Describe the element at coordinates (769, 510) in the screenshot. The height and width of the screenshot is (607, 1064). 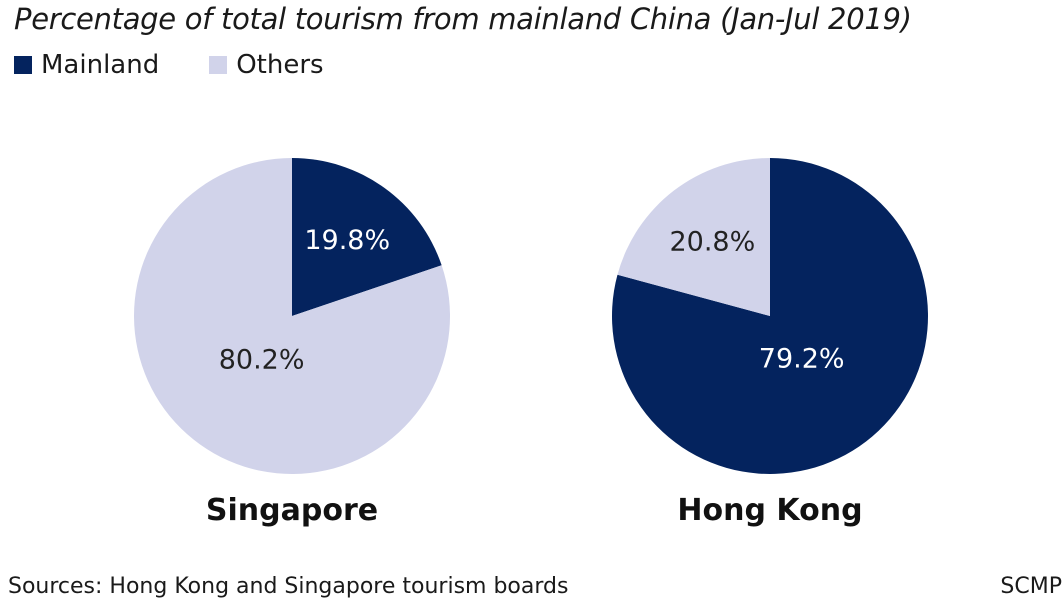
I see `pie-name-hong-kong: Hong Kong` at that location.